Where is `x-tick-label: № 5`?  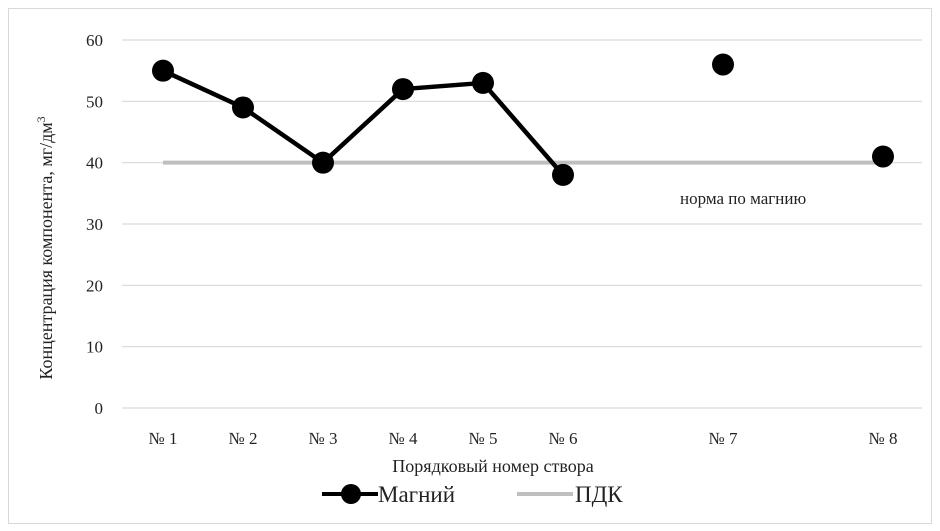
x-tick-label: № 5 is located at coordinates (483, 438).